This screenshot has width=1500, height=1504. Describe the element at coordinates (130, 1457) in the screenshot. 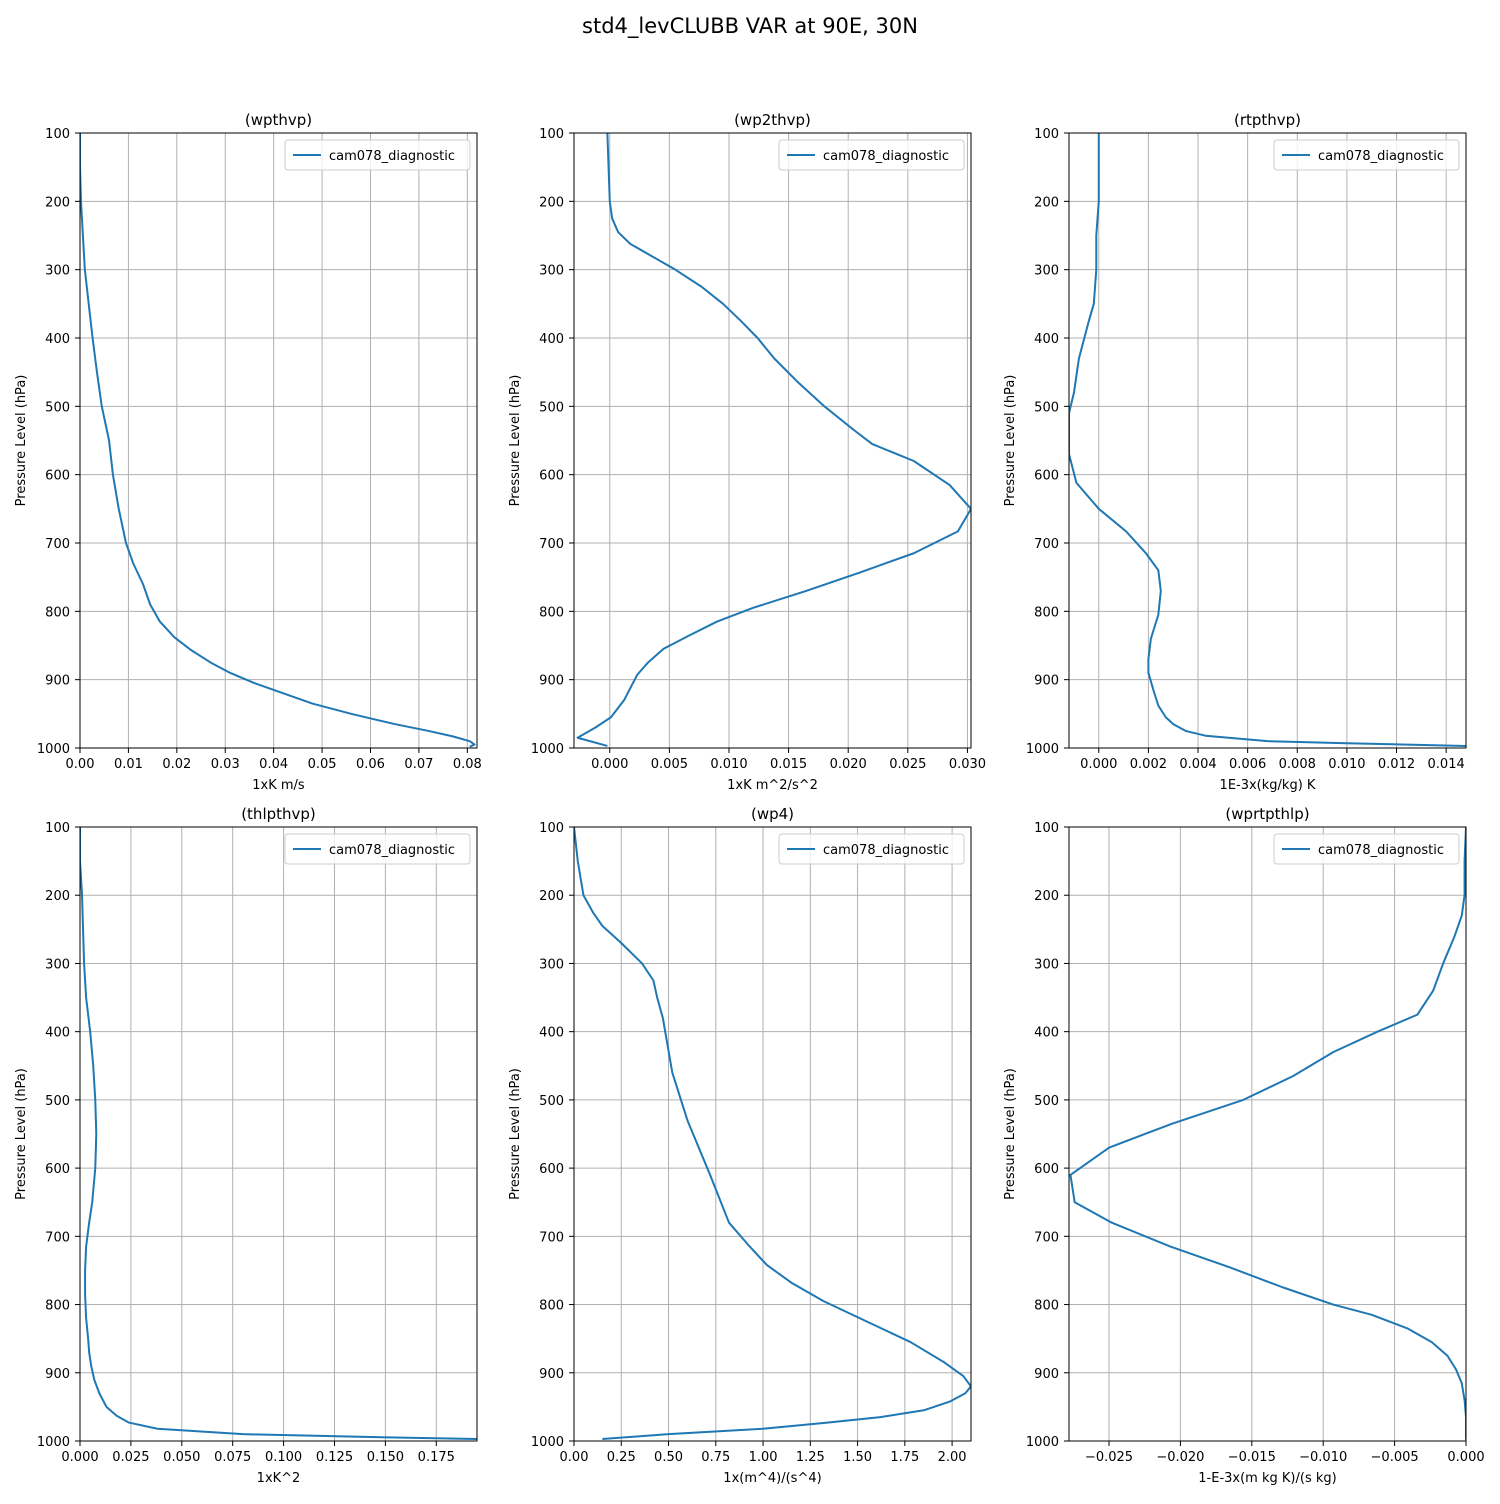

I see `x-tick-label: 0.025` at that location.